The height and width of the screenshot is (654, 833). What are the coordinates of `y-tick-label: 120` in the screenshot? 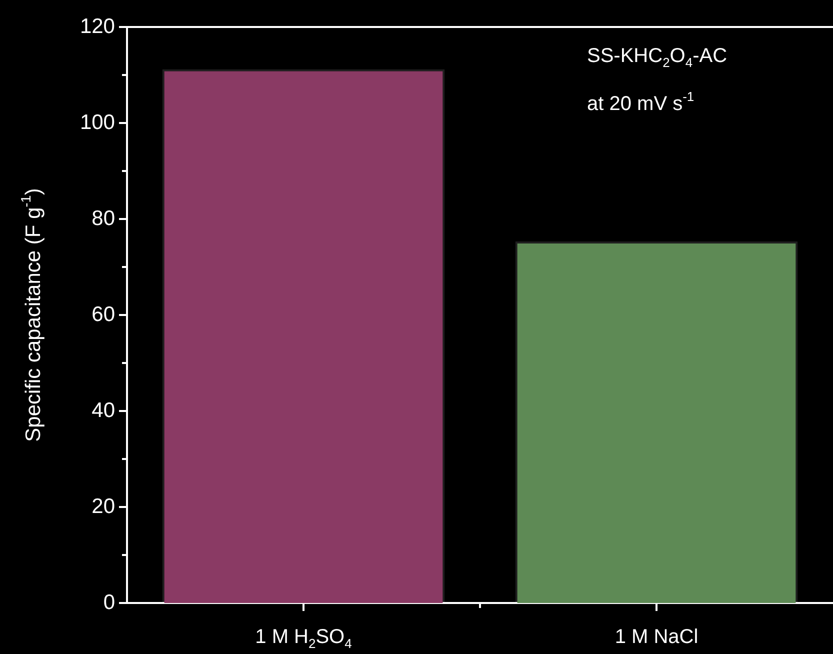 It's located at (97, 26).